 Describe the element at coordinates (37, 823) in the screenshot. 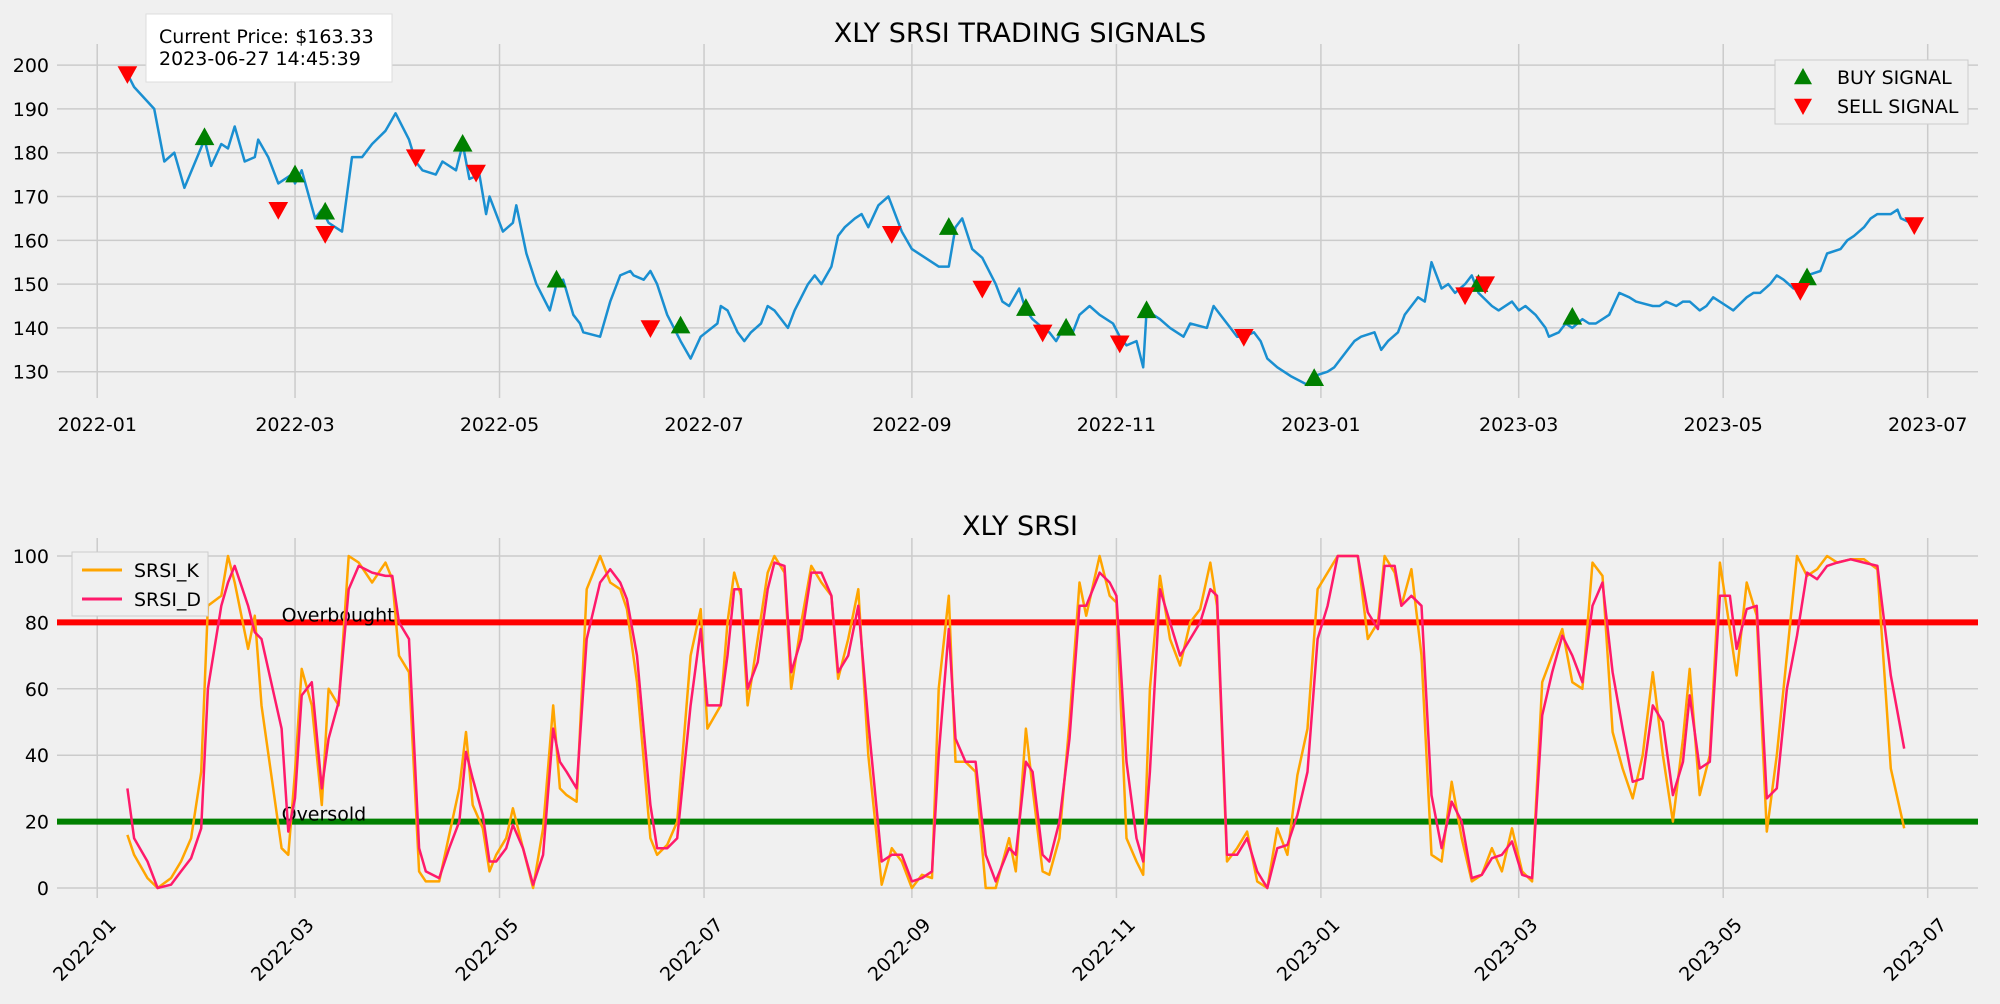

I see `y-tick-label: 20` at that location.